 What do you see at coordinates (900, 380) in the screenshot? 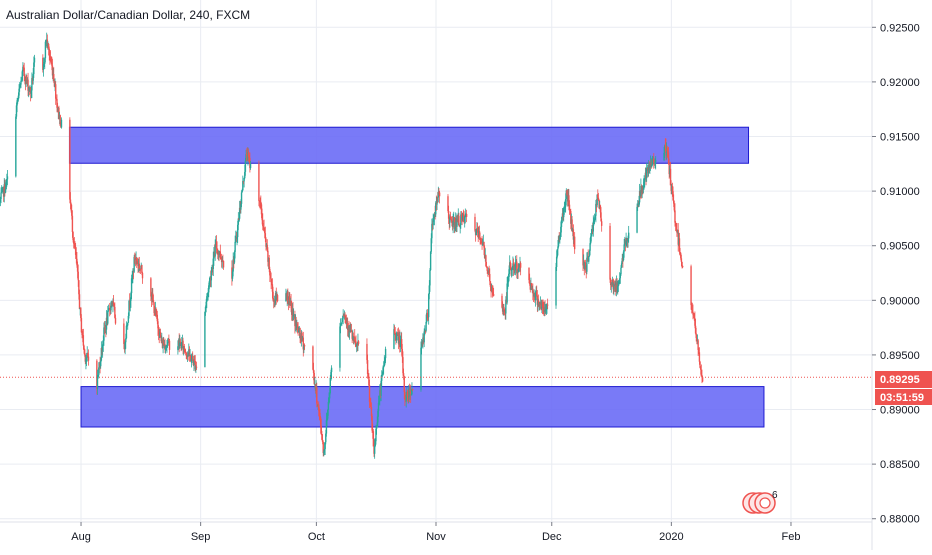
I see `price-badge-value: 0.89295` at bounding box center [900, 380].